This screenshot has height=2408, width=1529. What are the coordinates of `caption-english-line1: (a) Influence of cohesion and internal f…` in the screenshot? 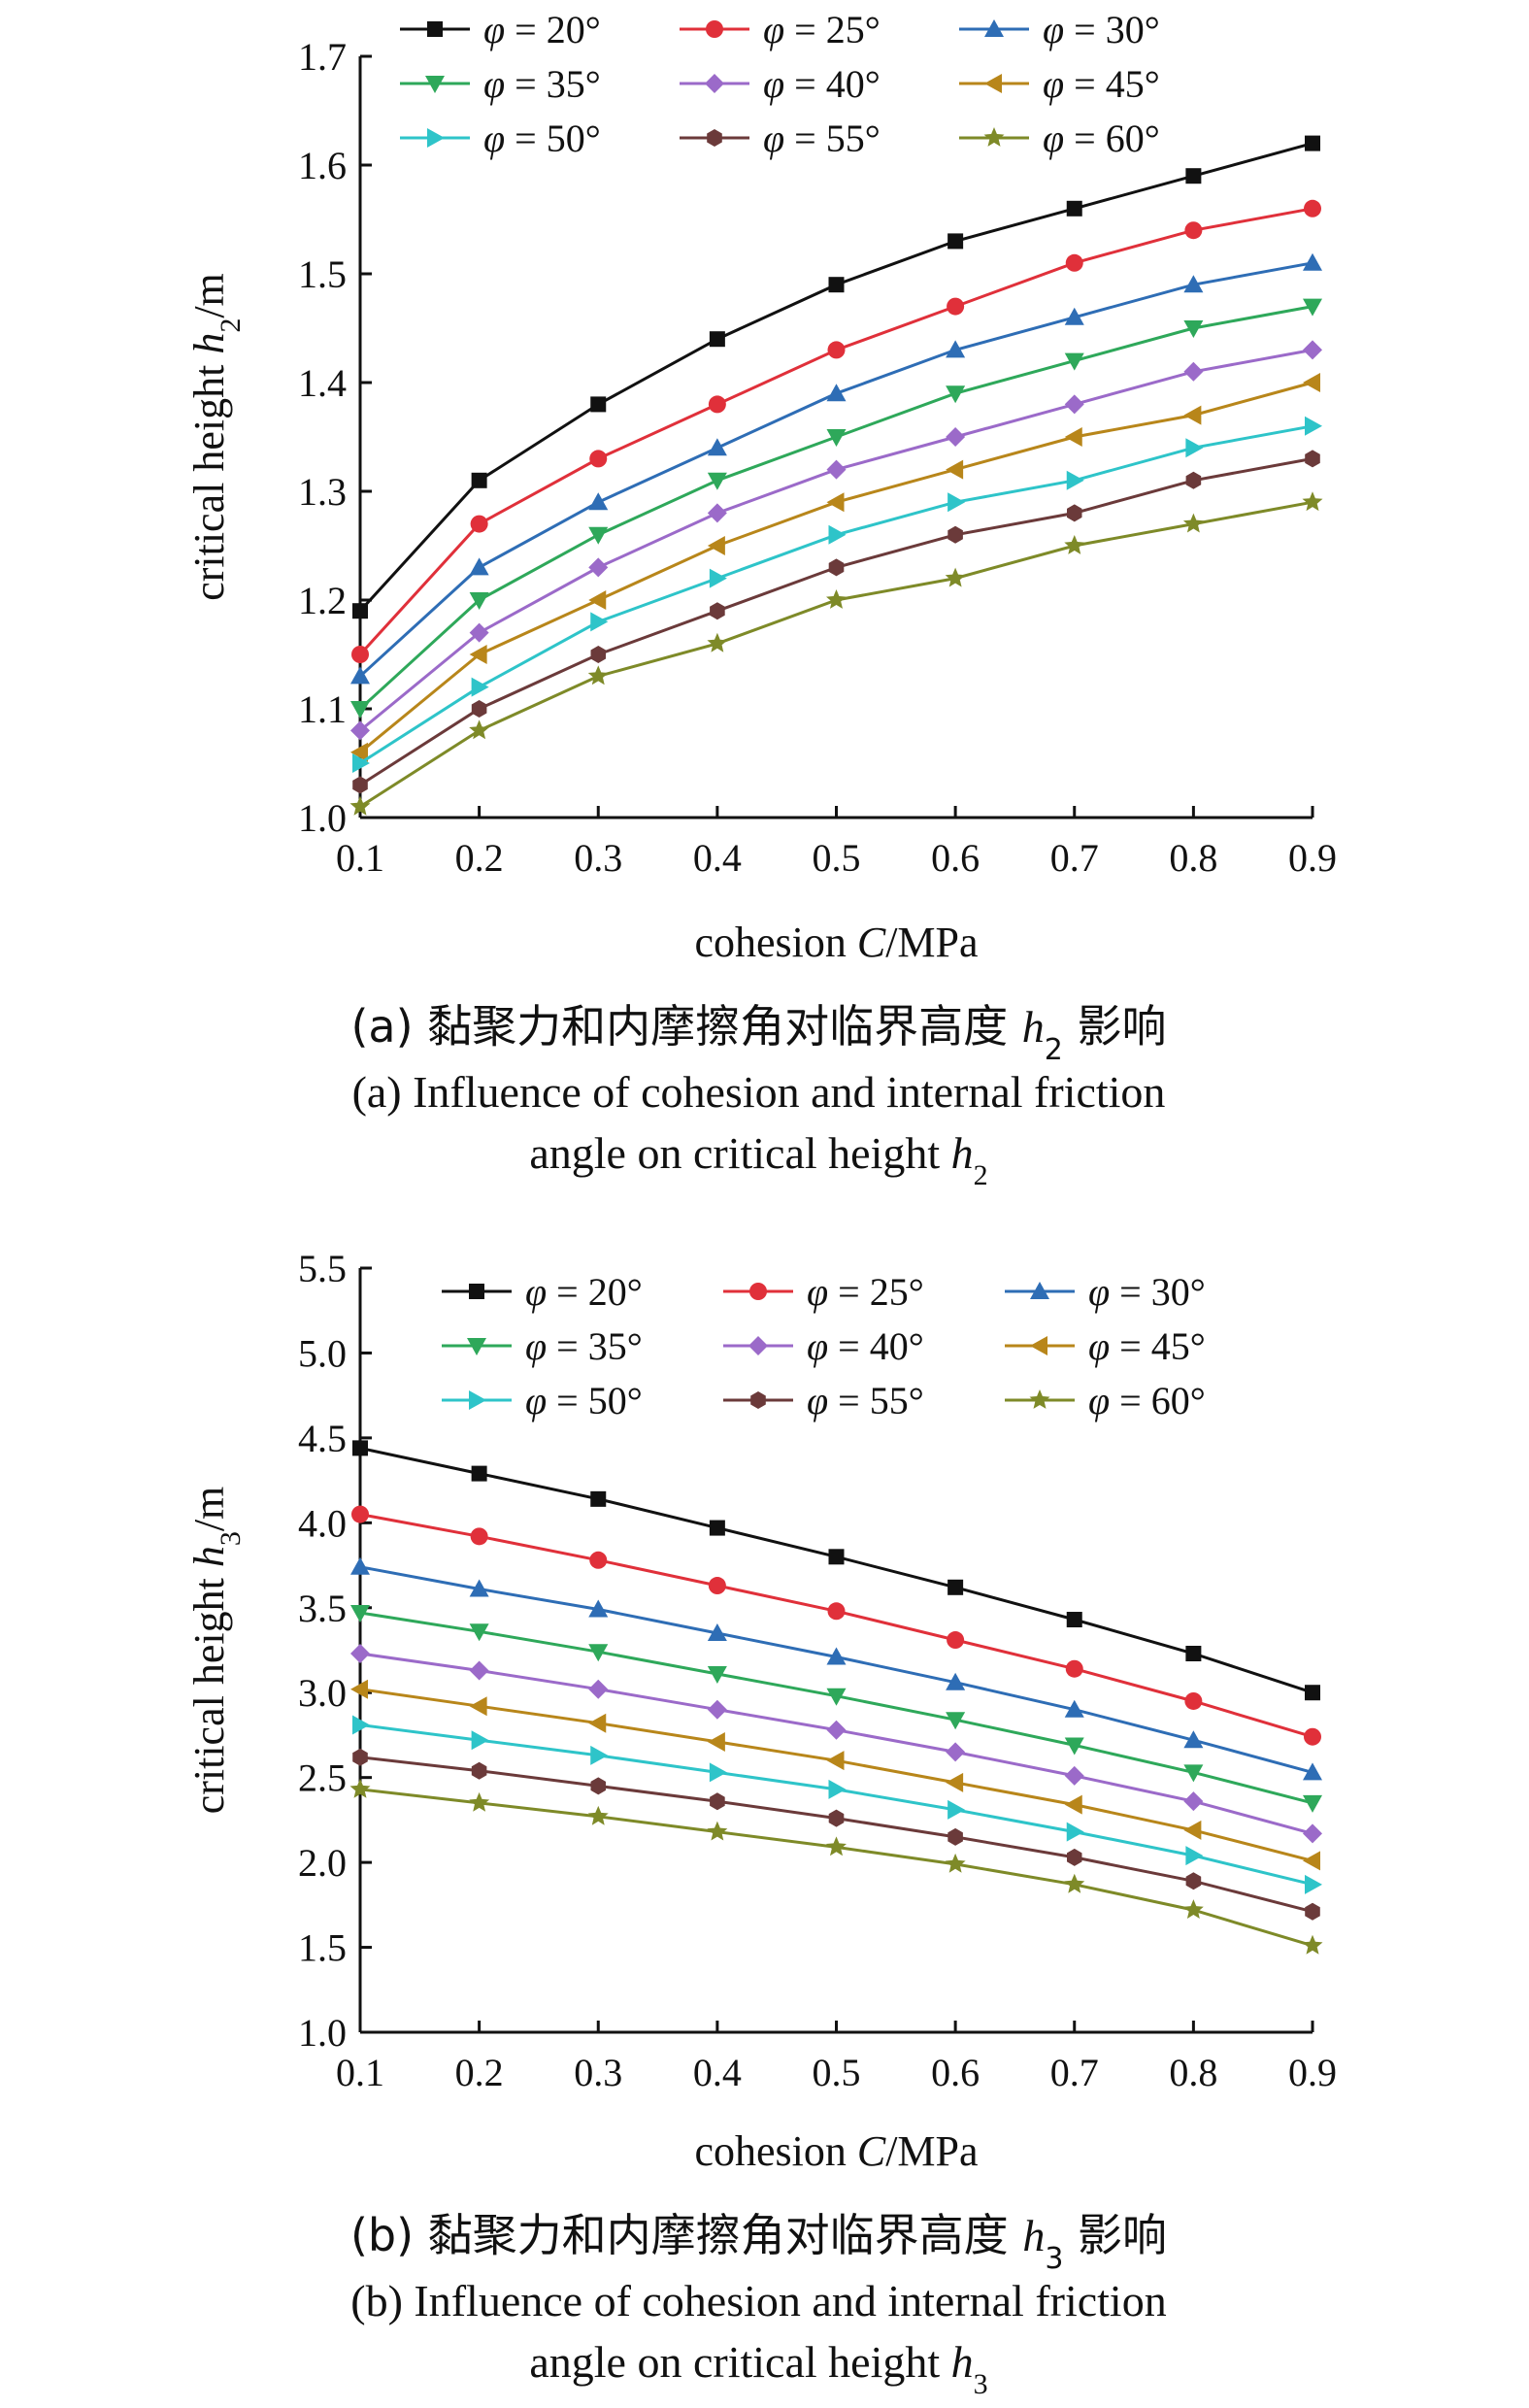 It's located at (759, 1092).